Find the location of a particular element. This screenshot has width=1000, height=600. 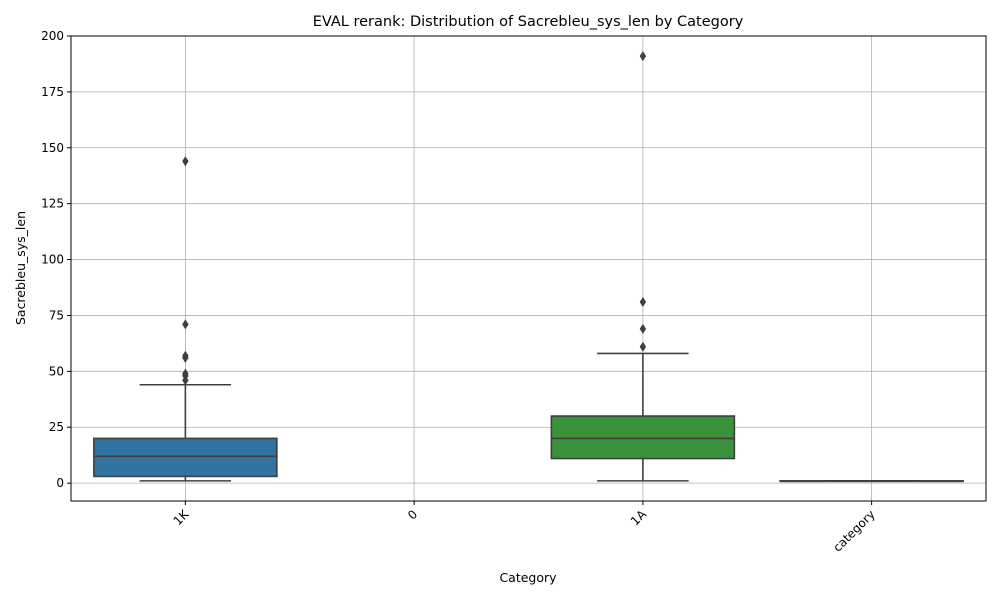

y-tick-label: 50 is located at coordinates (56, 371).